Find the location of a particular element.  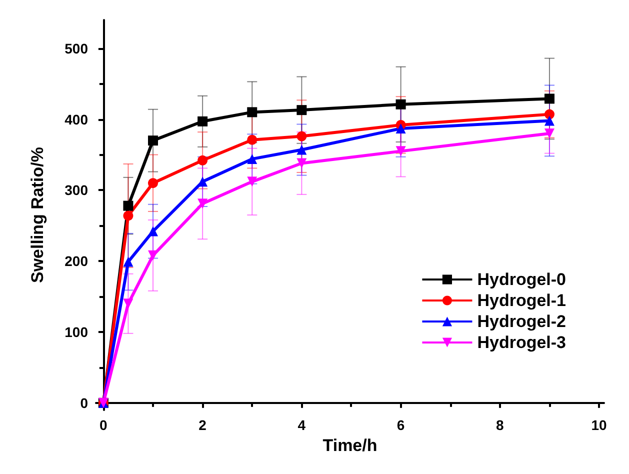

x-tick-label: 10 is located at coordinates (599, 425).